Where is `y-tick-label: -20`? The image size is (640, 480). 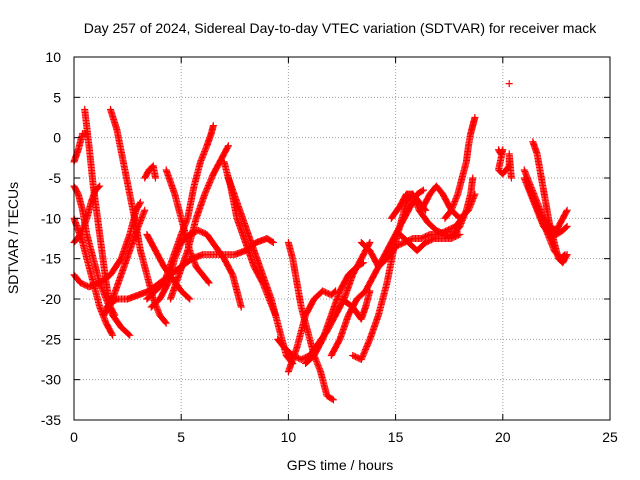
y-tick-label: -20 is located at coordinates (51, 299).